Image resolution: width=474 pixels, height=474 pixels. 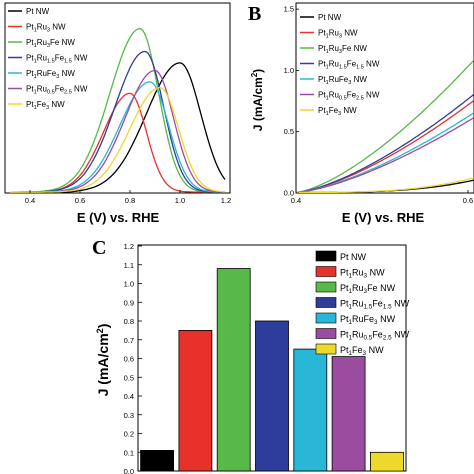 I want to click on panel-a-legend-label-ptru3: Pt1Ru3 NW, so click(x=46, y=28).